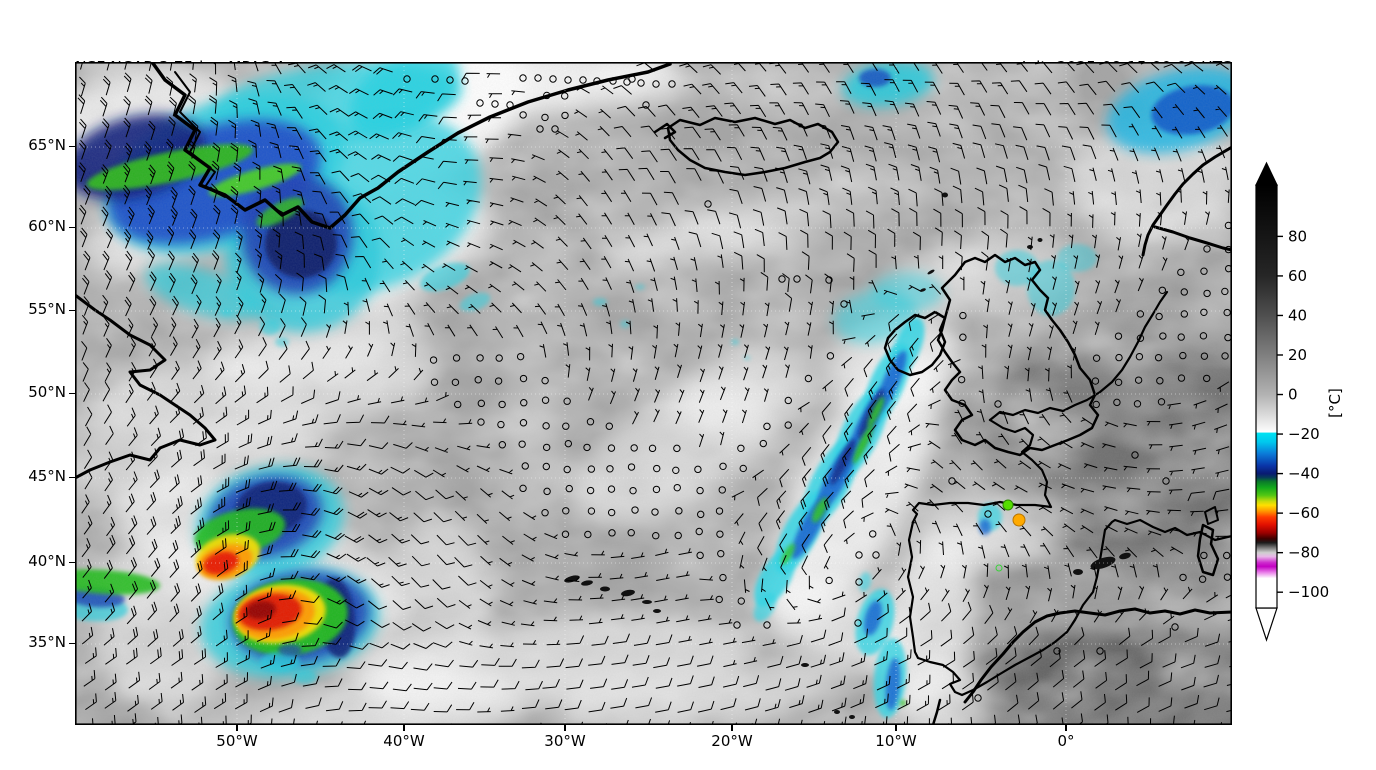 This screenshot has height=770, width=1376. Describe the element at coordinates (565, 741) in the screenshot. I see `lon-tick-label: 30°W` at that location.